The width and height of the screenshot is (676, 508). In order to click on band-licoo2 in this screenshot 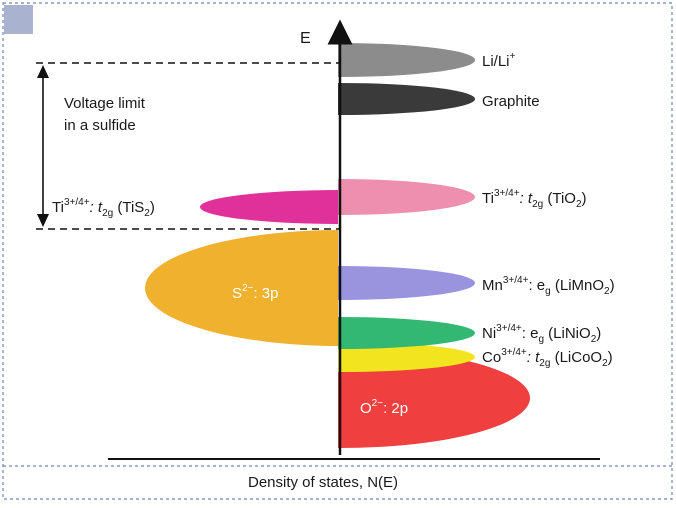, I will do `click(406, 357)`.